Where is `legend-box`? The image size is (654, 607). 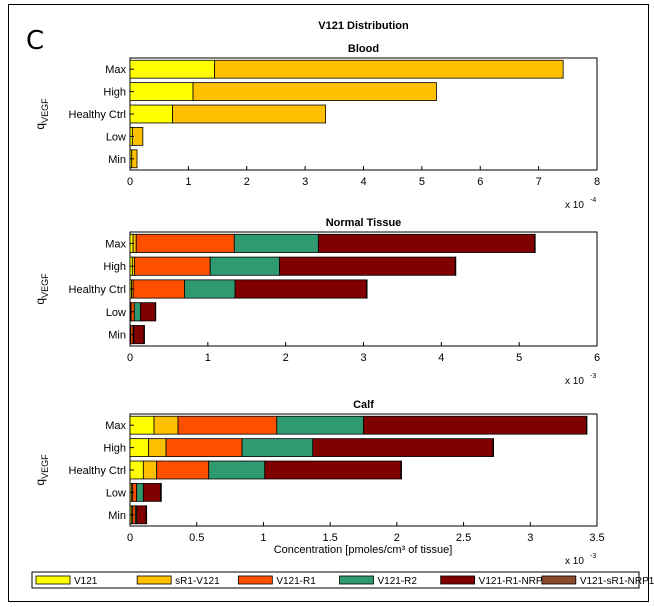
legend-box is located at coordinates (335, 580).